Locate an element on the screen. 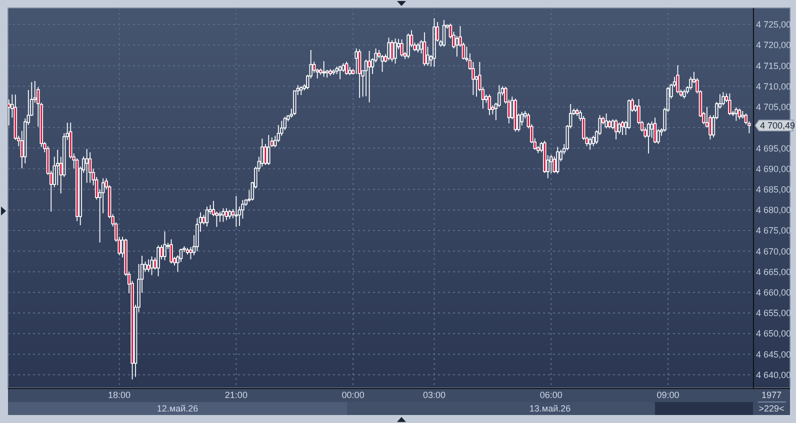  y-tick-label: 4 690,00 is located at coordinates (774, 169).